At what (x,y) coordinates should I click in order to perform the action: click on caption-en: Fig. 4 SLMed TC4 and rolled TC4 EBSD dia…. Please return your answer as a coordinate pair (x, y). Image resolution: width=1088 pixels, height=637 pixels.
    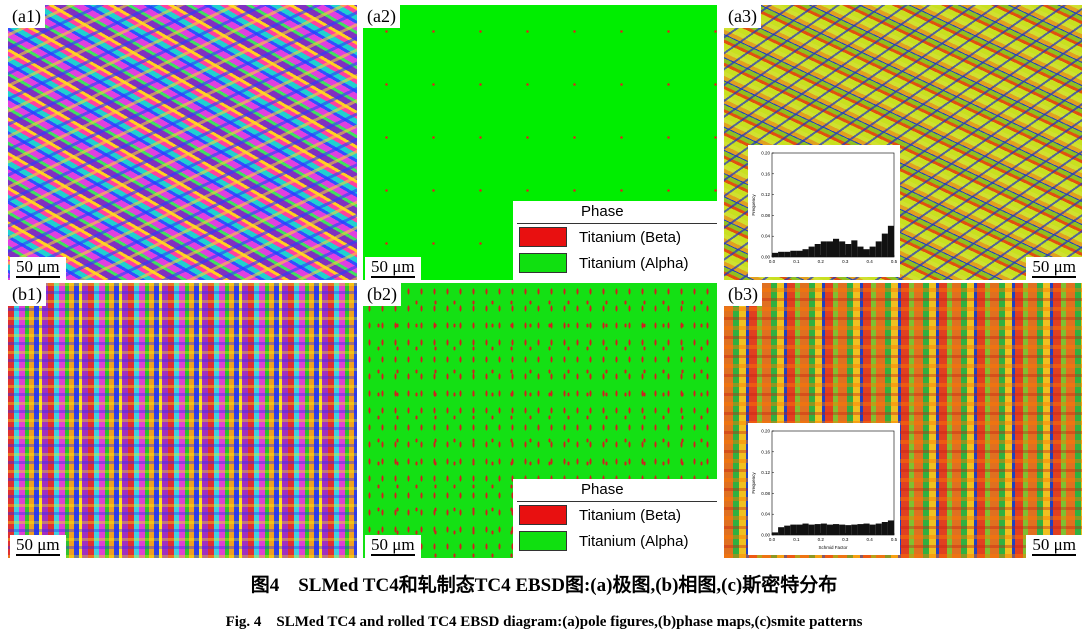
    Looking at the image, I should click on (544, 622).